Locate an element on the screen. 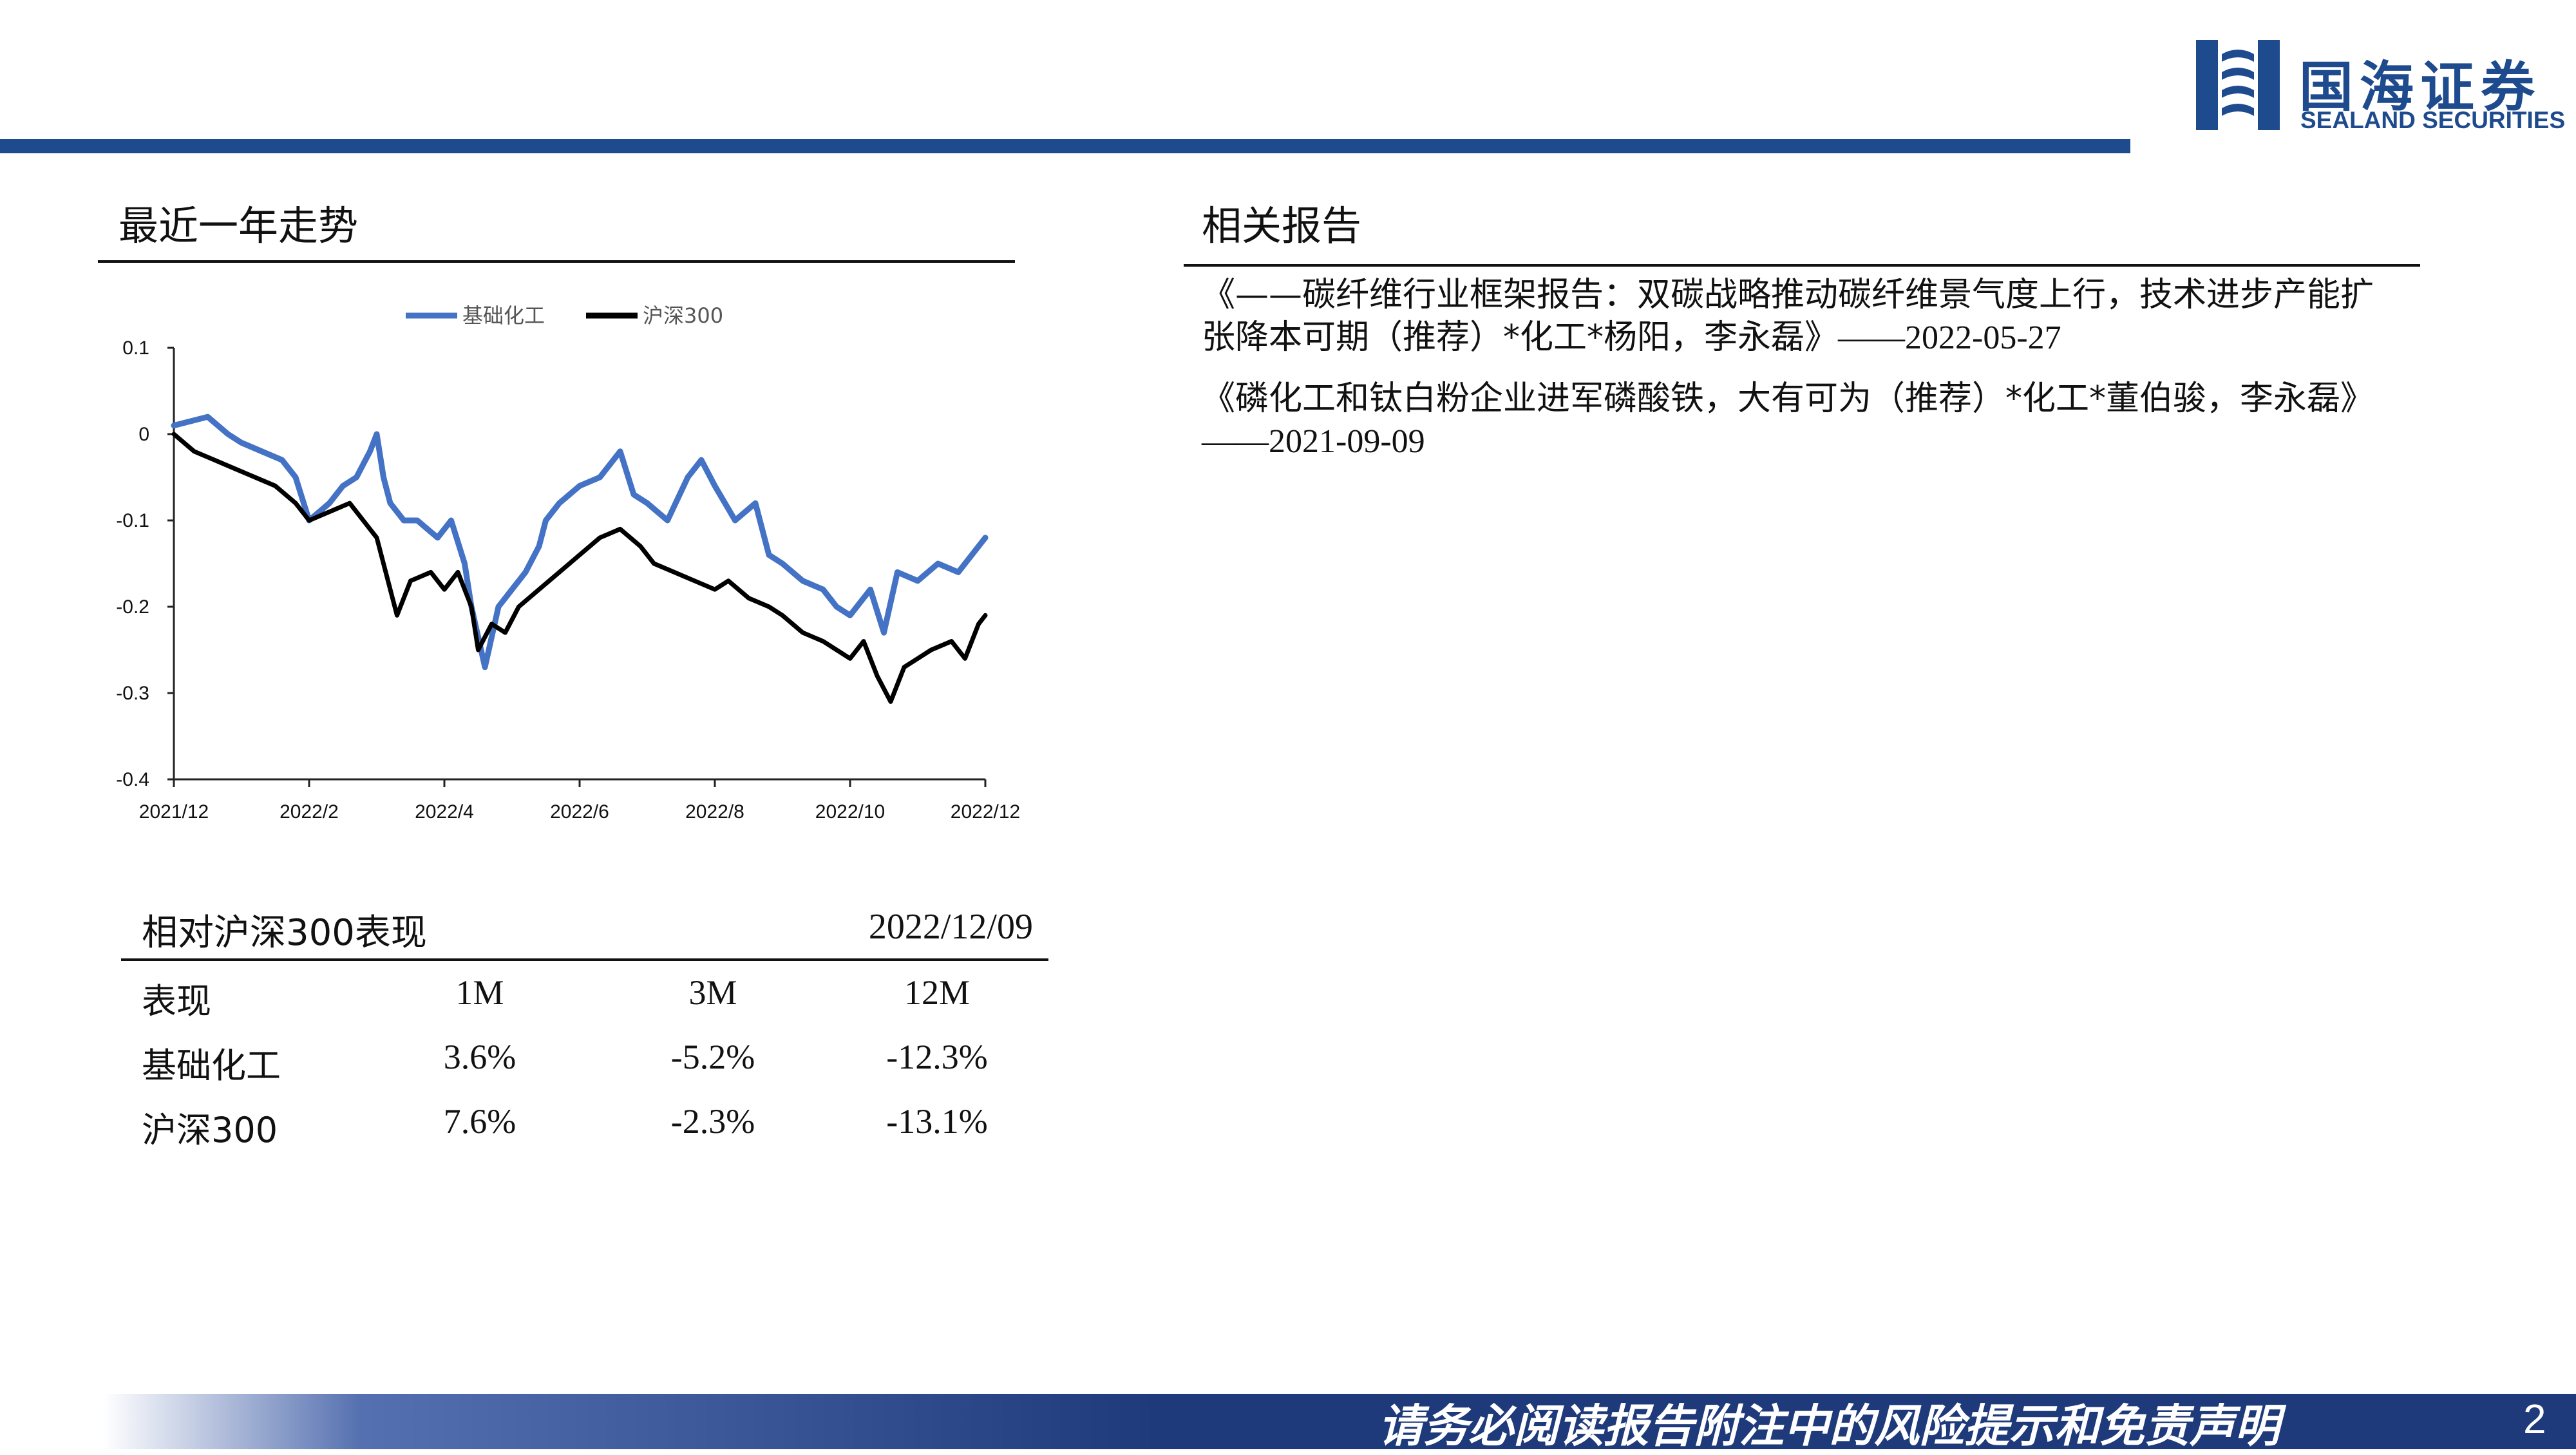 The width and height of the screenshot is (2576, 1455). footer-bar is located at coordinates (1288, 1421).